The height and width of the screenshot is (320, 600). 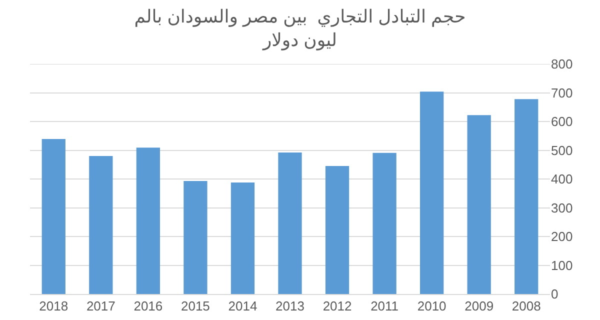 What do you see at coordinates (384, 306) in the screenshot?
I see `x-tick-label: 2011` at bounding box center [384, 306].